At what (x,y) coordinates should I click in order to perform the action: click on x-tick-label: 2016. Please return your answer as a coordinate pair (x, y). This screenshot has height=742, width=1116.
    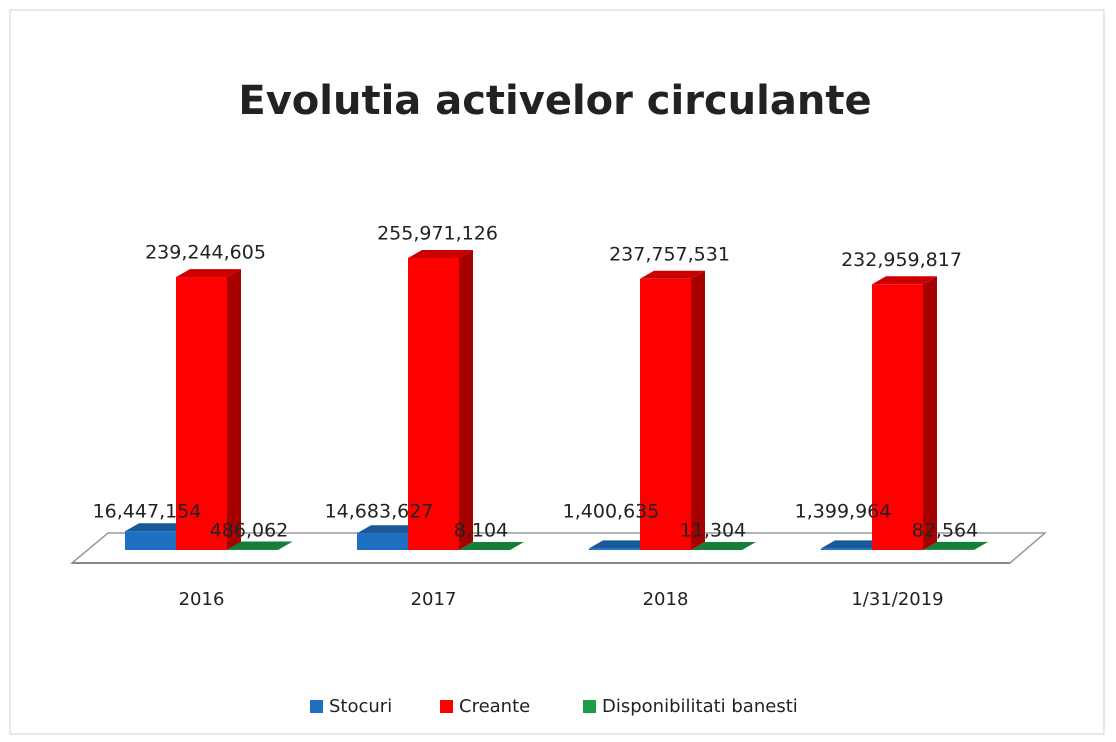
    Looking at the image, I should click on (202, 599).